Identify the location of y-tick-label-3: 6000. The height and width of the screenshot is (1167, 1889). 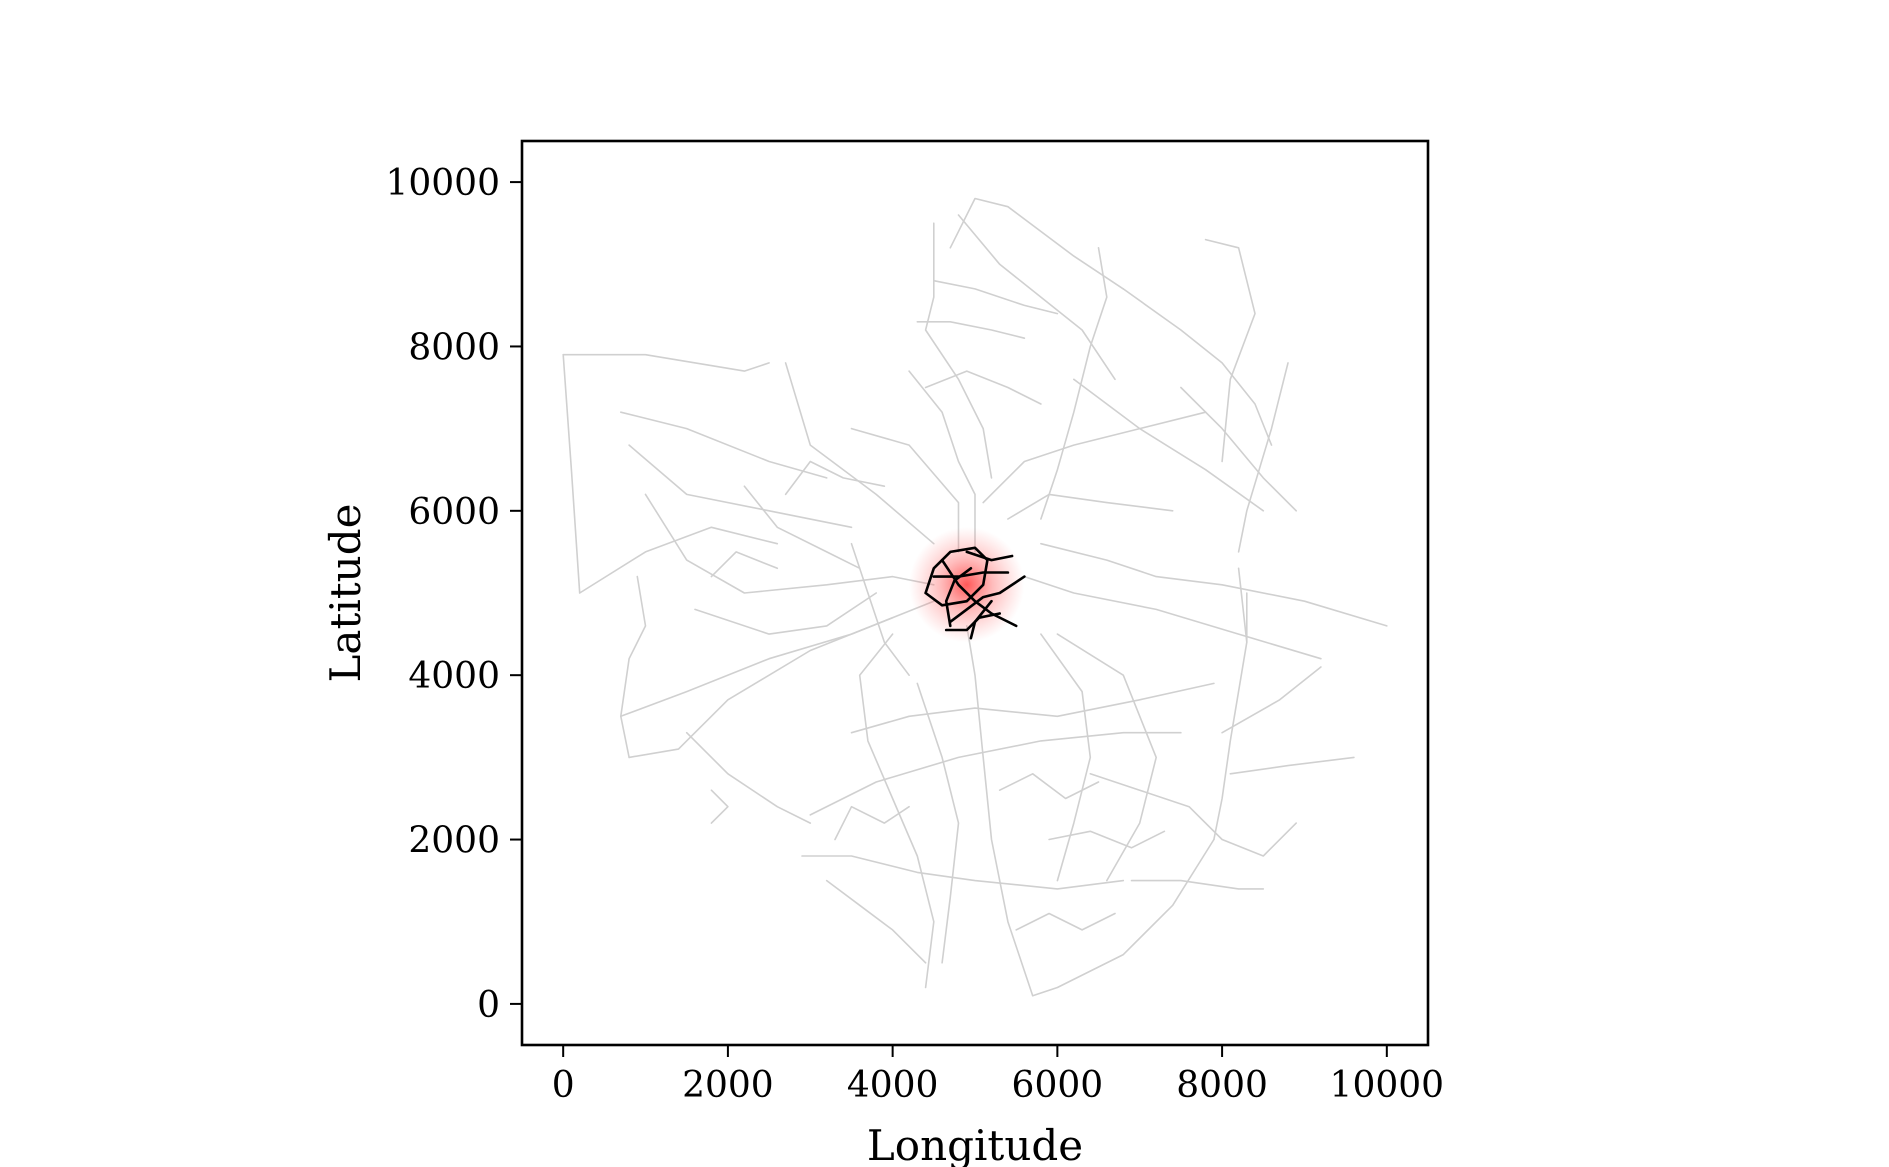
(454, 512).